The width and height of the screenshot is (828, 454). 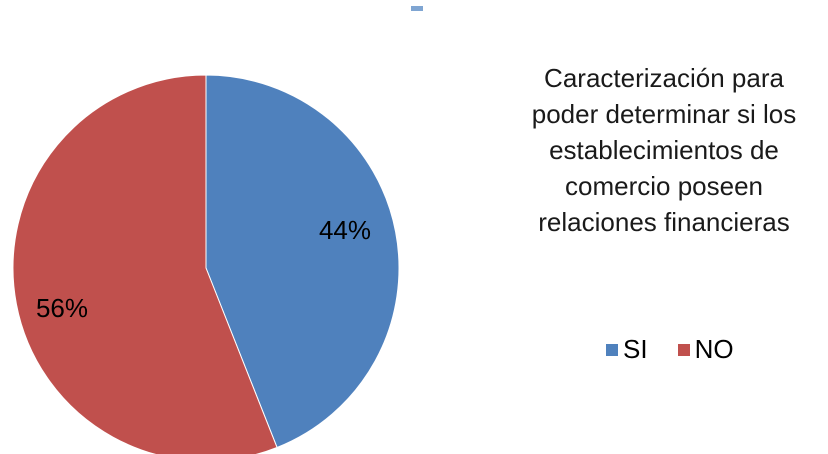 What do you see at coordinates (635, 349) in the screenshot?
I see `legend-label-si: SI` at bounding box center [635, 349].